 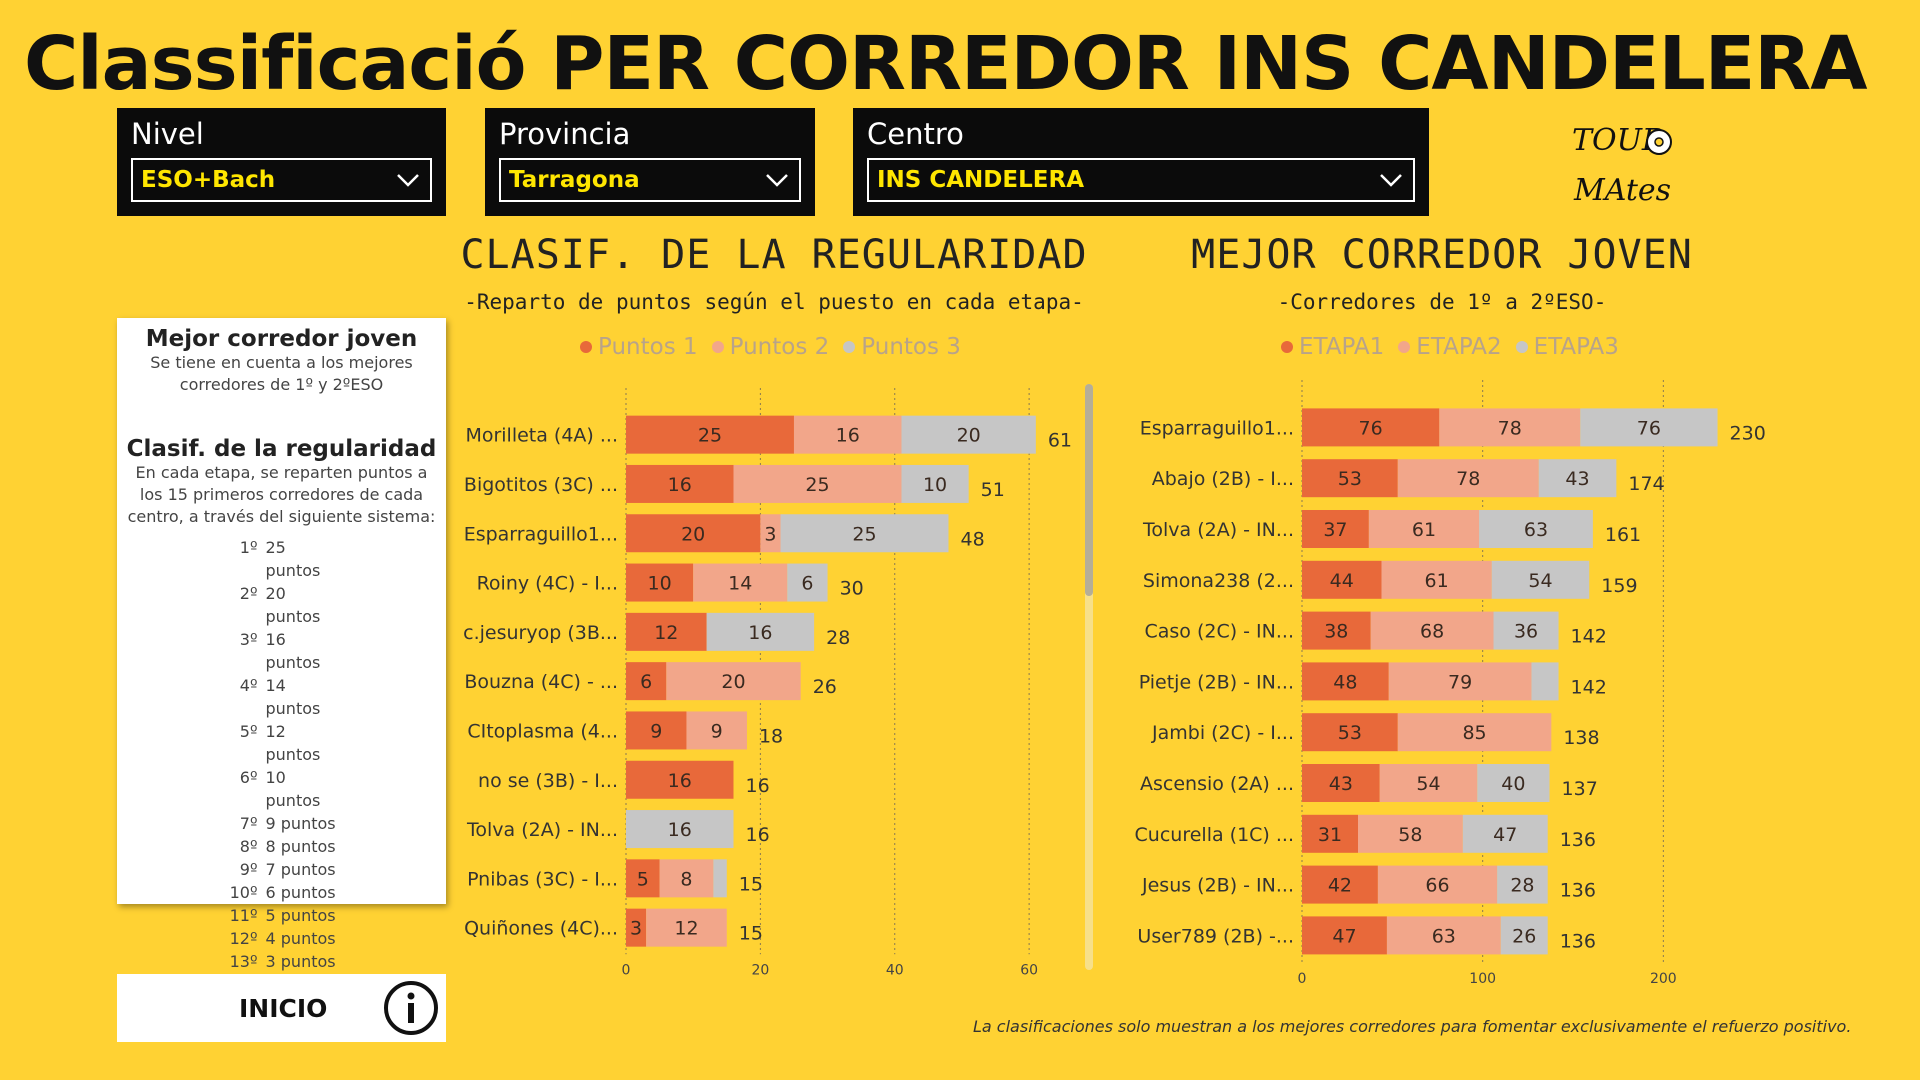 I want to click on bar-data-label: 76, so click(x=1371, y=428).